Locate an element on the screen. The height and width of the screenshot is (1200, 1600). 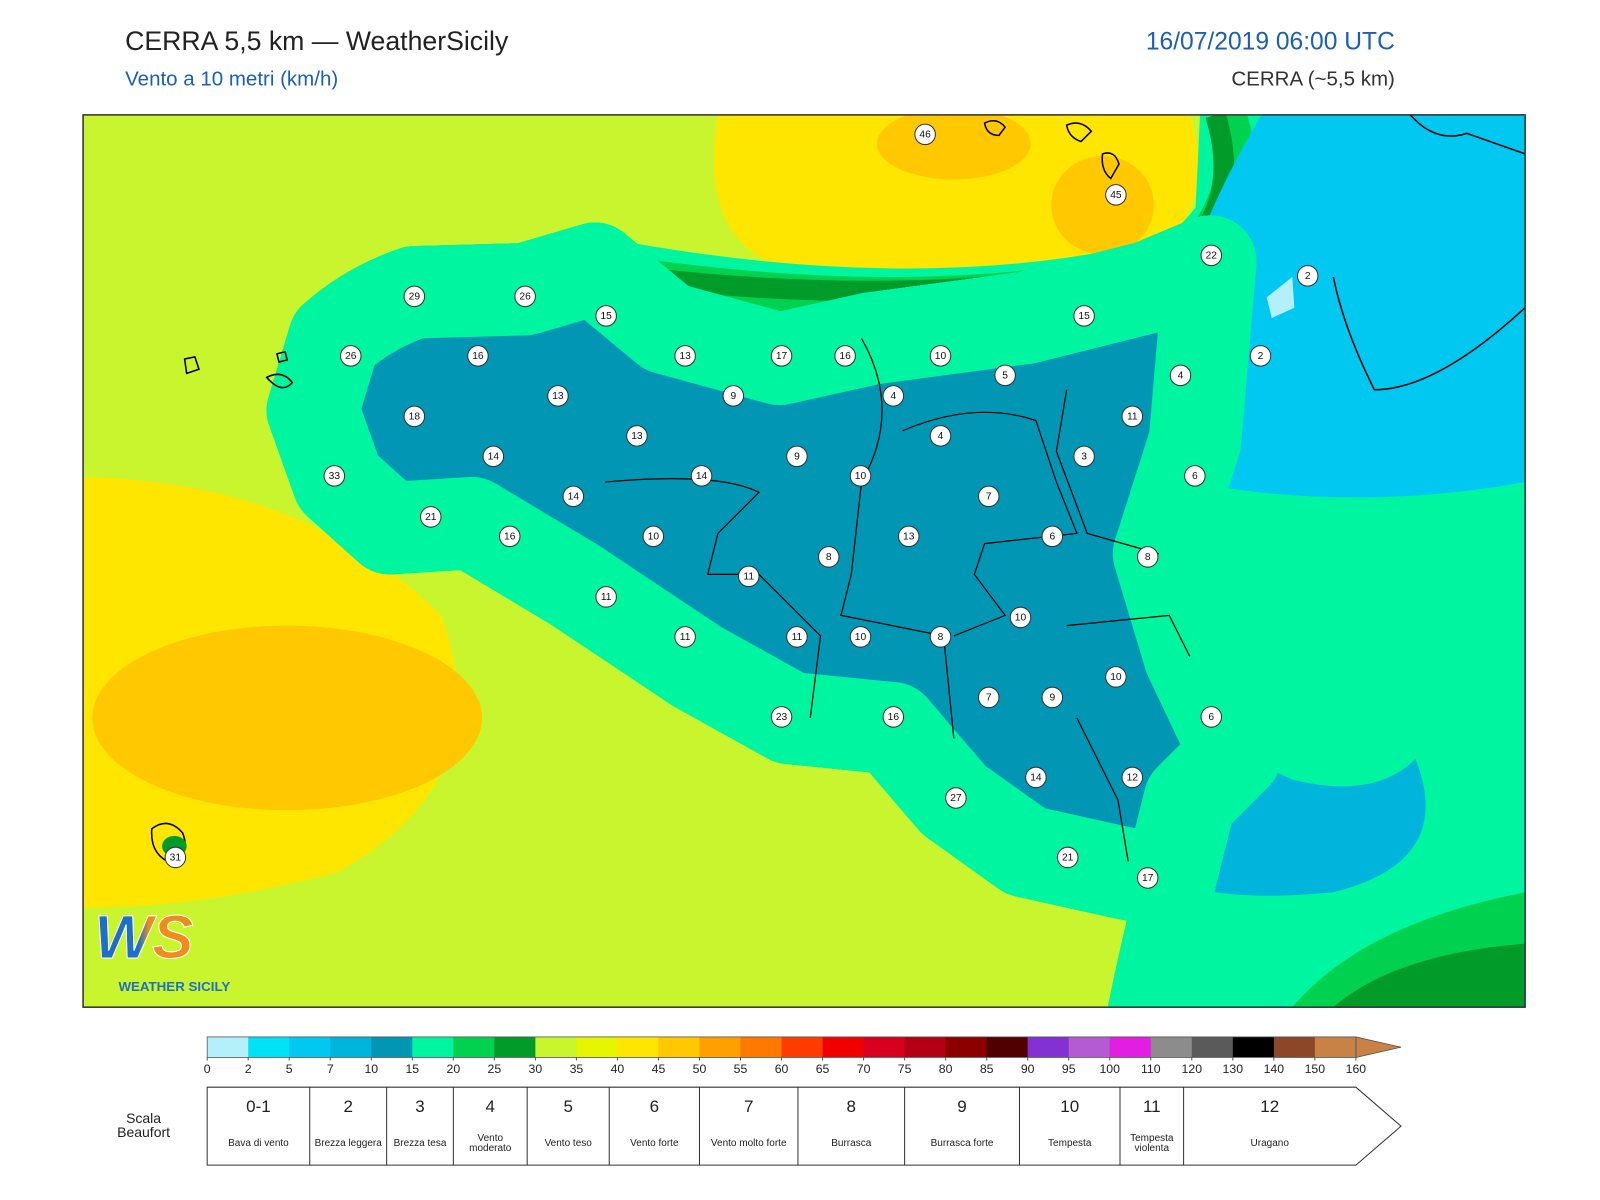
title: CERRA 5,5 km — WeatherSicily is located at coordinates (317, 41).